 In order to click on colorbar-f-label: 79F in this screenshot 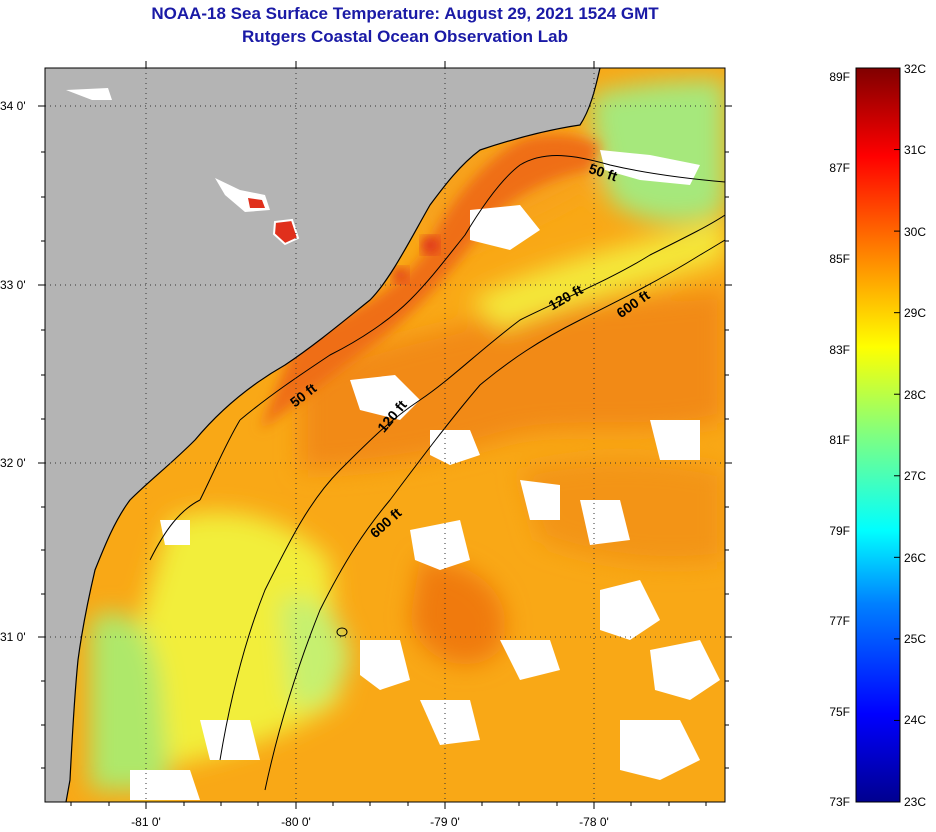, I will do `click(839, 531)`.